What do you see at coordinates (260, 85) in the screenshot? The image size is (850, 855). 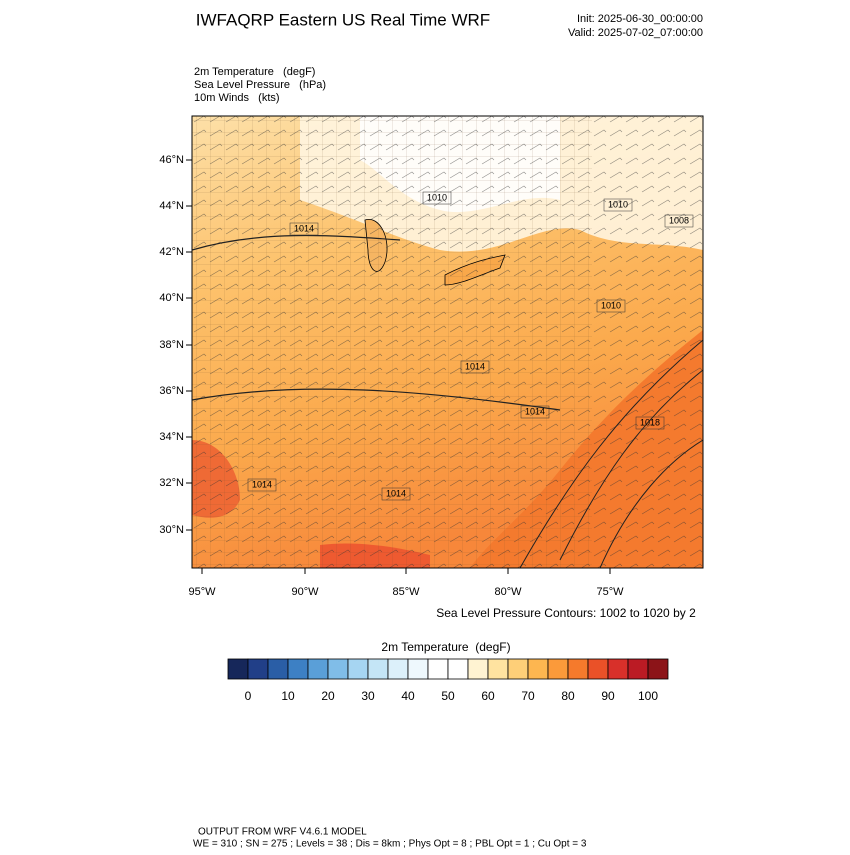 I see `field-label: Sea Level Pressure (hPa)` at bounding box center [260, 85].